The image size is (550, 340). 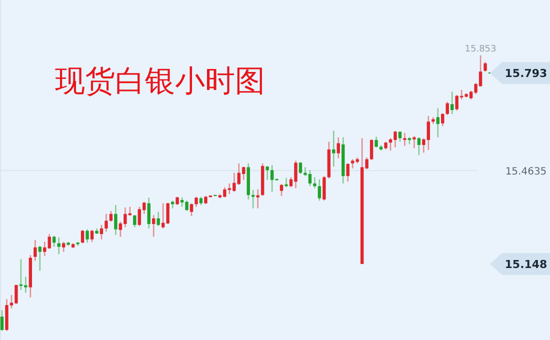 I want to click on annotation: 15.853, so click(x=480, y=49).